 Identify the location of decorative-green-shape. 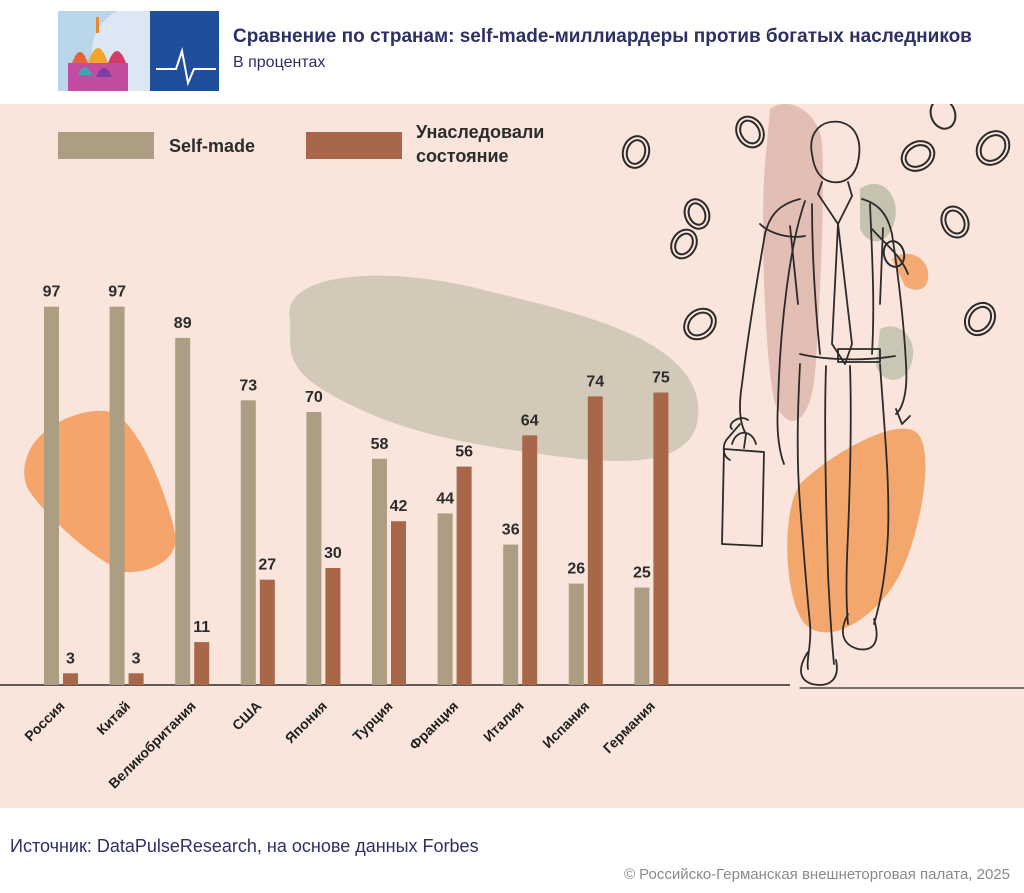
(878, 212).